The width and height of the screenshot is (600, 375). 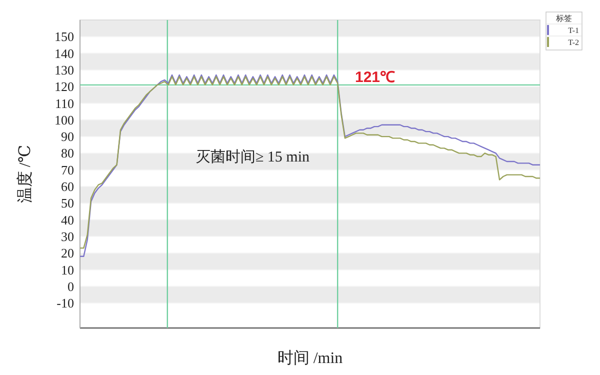 What do you see at coordinates (67, 186) in the screenshot?
I see `y-tick-label: 60` at bounding box center [67, 186].